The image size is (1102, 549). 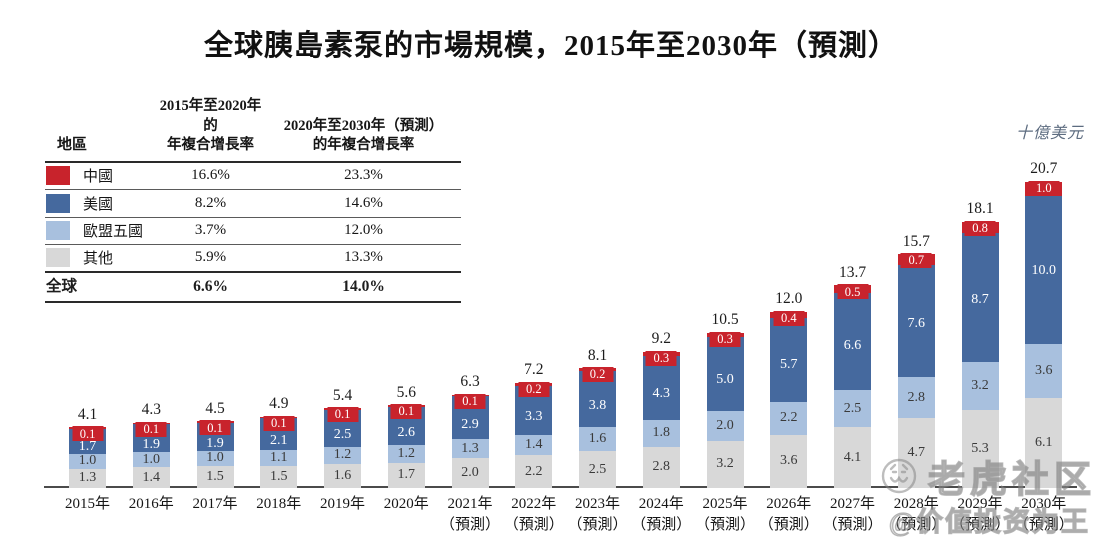 What do you see at coordinates (661, 393) in the screenshot?
I see `segment-value-label: 4.3` at bounding box center [661, 393].